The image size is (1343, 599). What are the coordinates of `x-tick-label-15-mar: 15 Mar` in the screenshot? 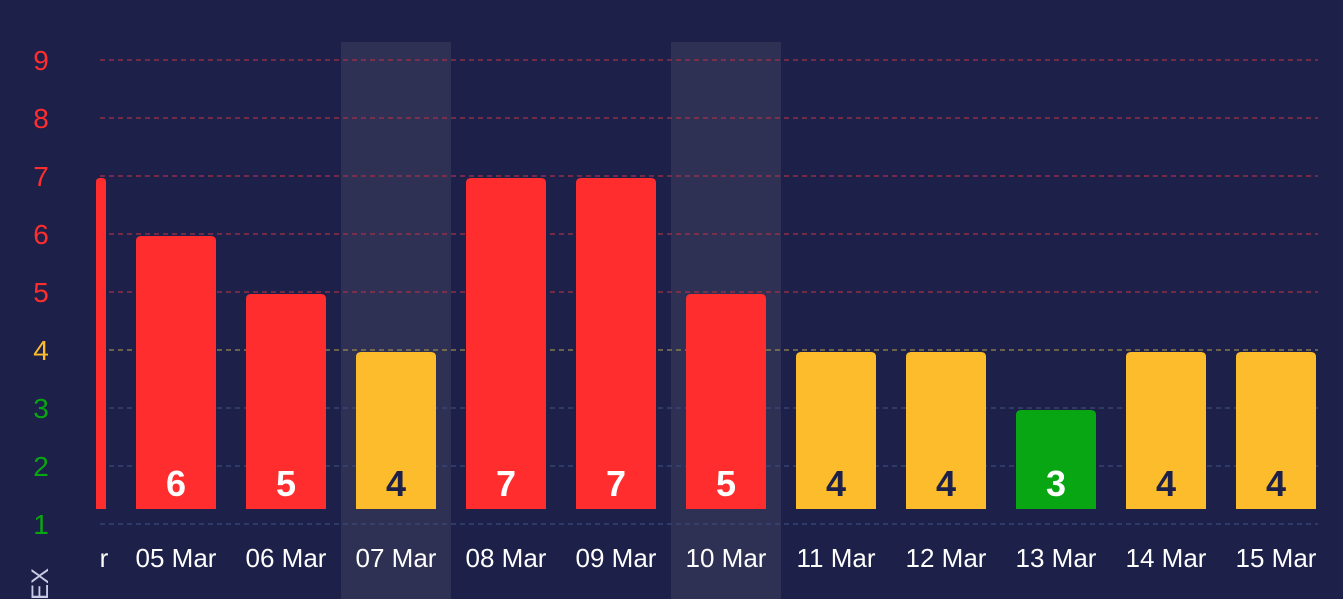 It's located at (1276, 558).